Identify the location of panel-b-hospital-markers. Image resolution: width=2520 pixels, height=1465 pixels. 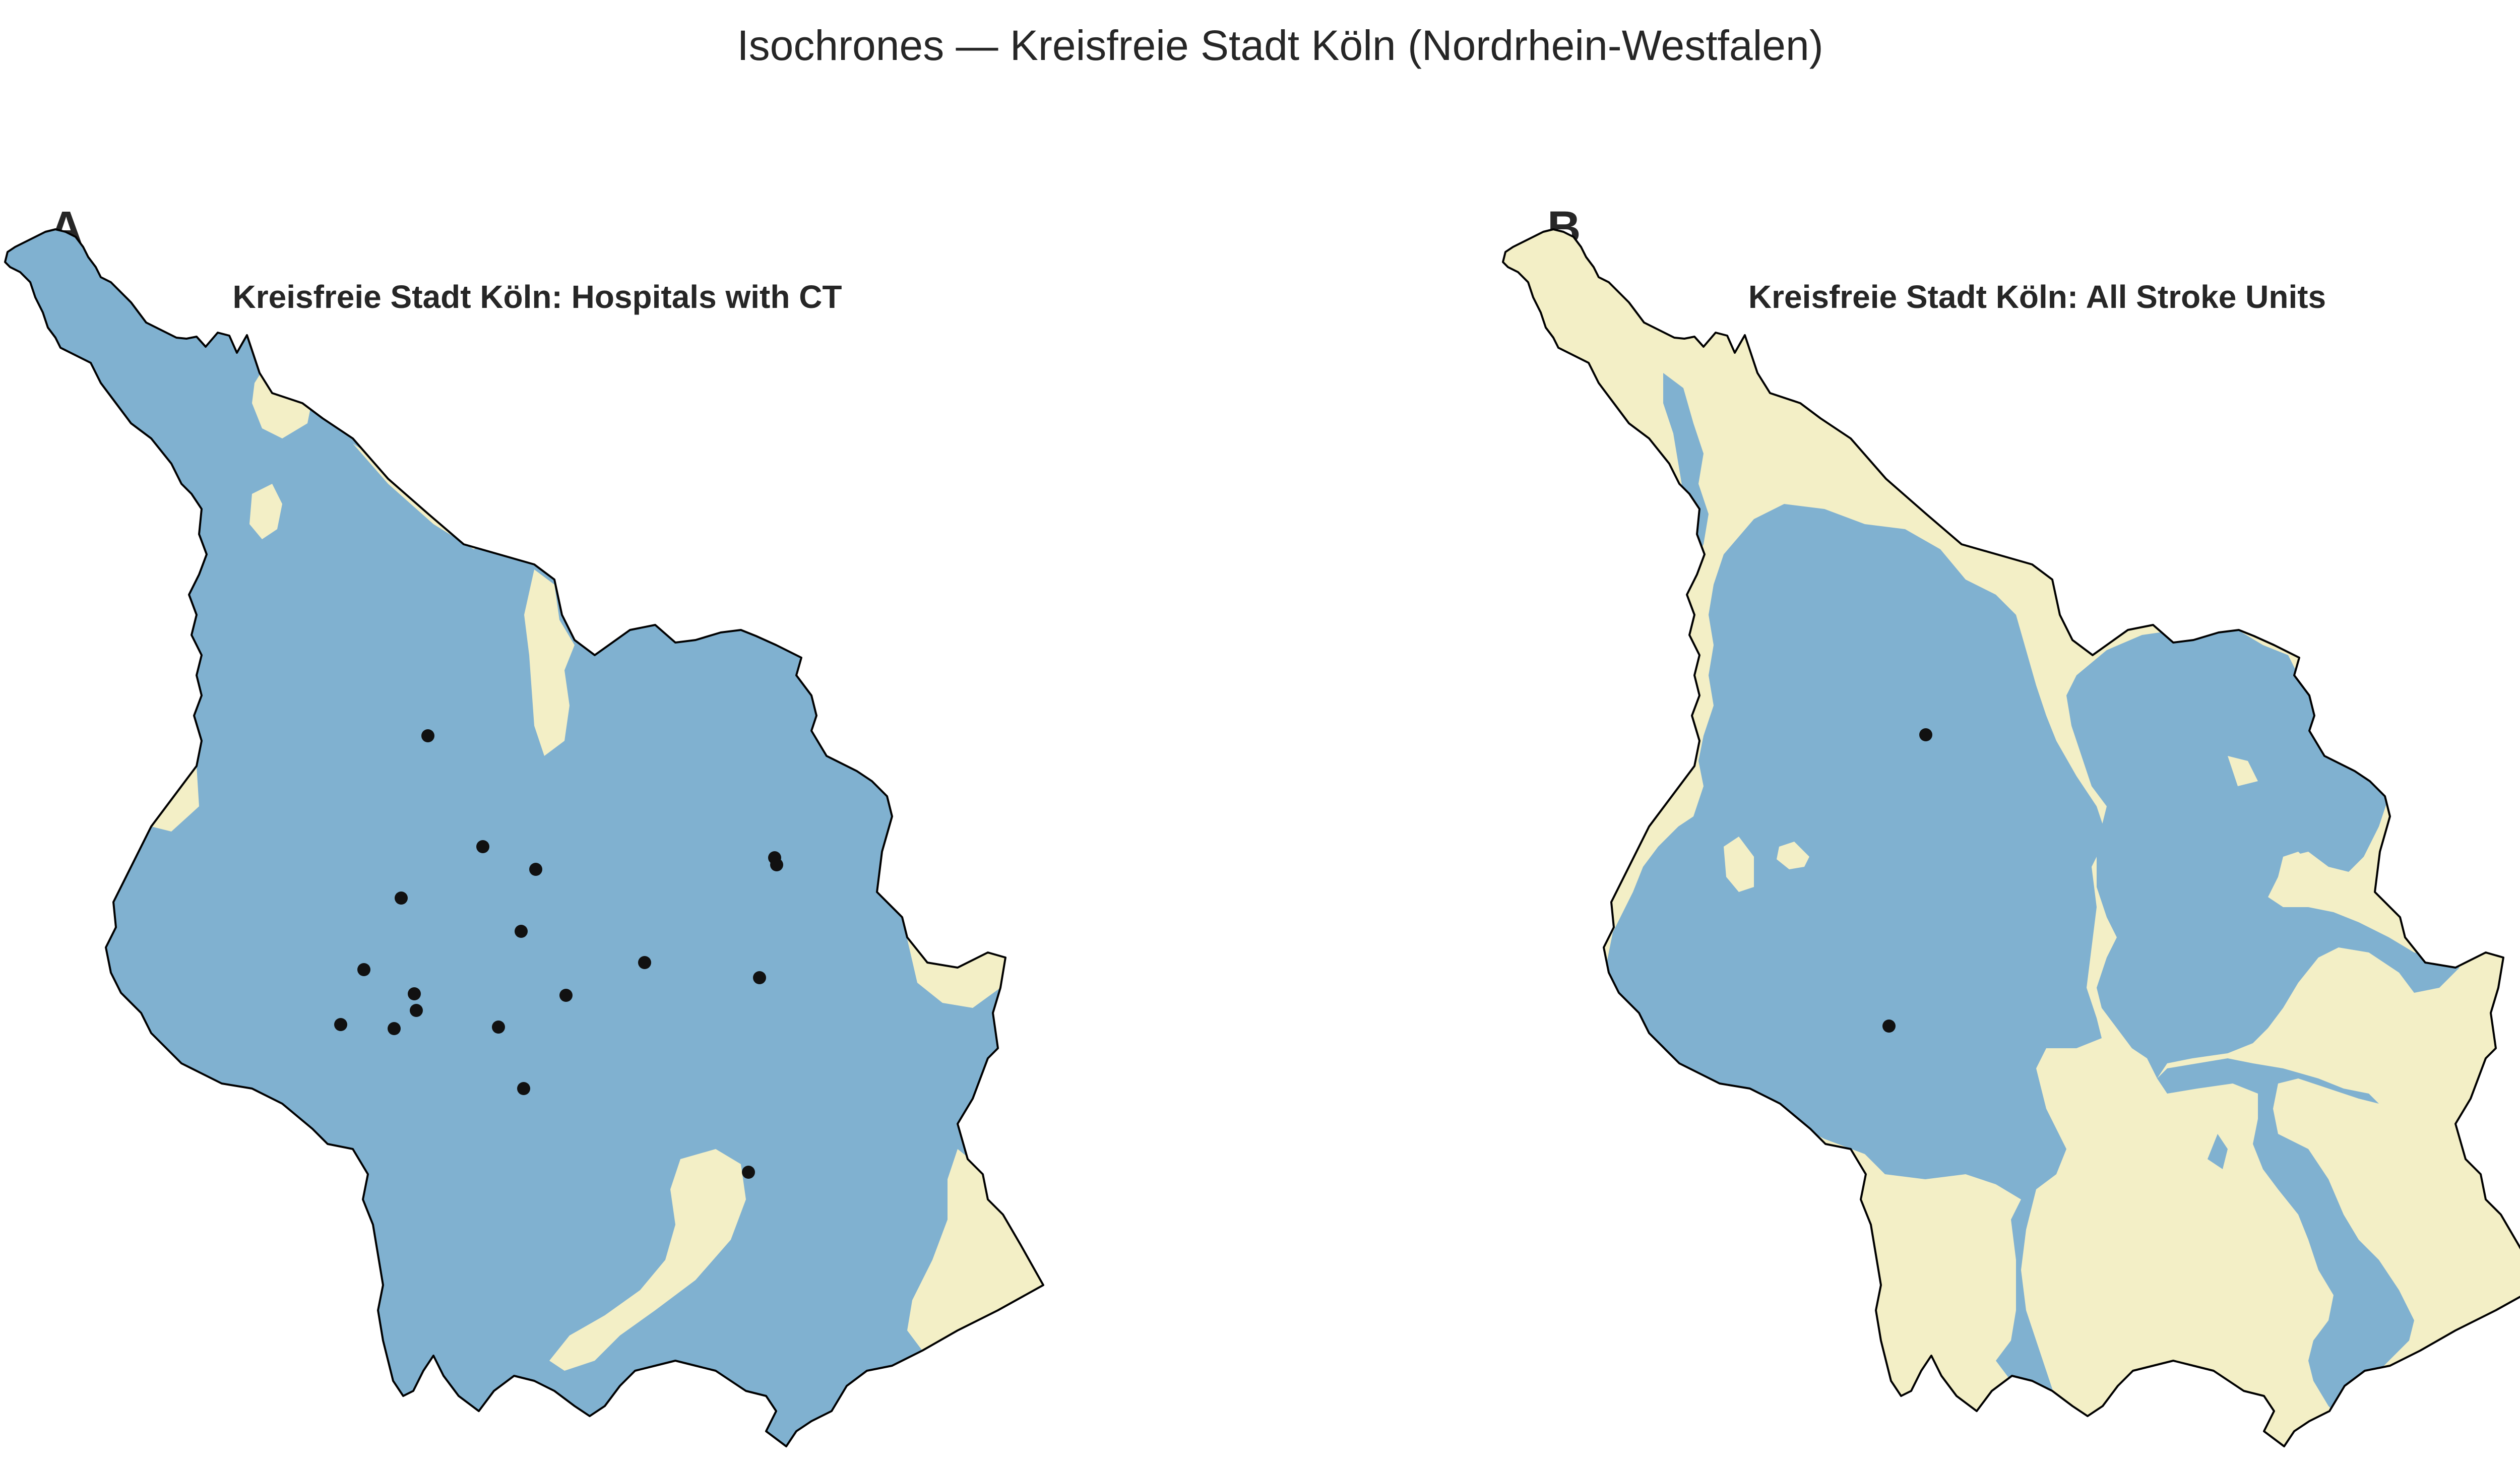
(1907, 880).